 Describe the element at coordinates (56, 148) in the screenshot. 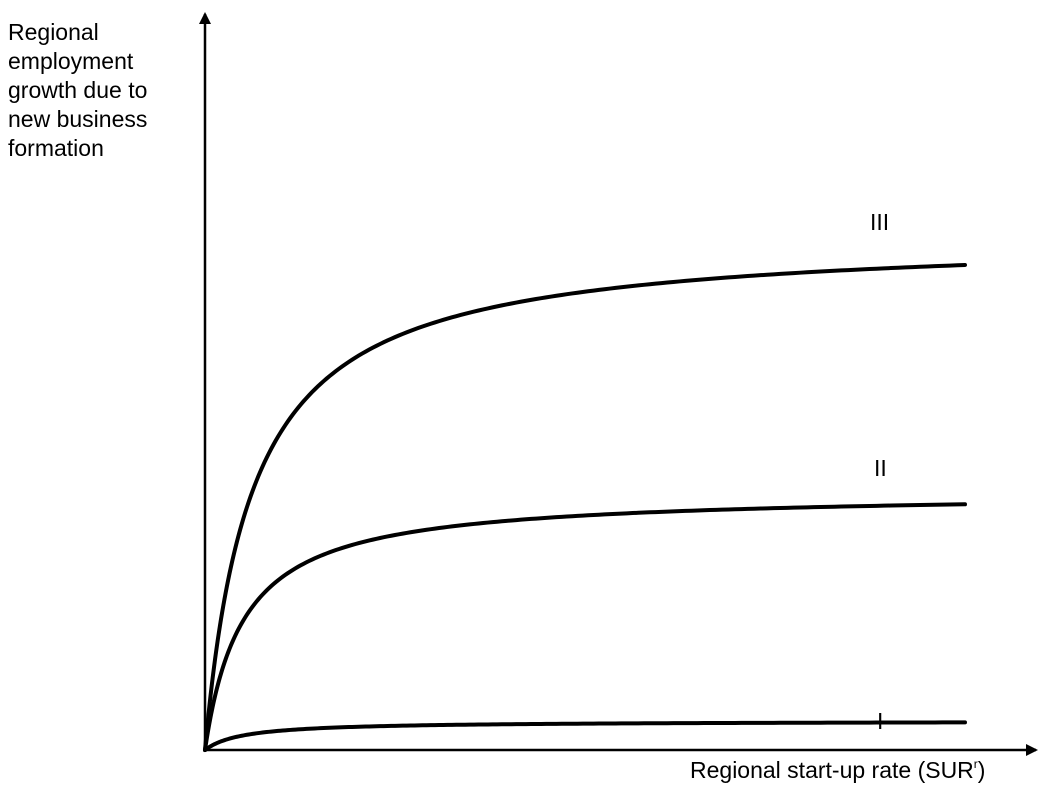

I see `y-axis-label-line: formation` at that location.